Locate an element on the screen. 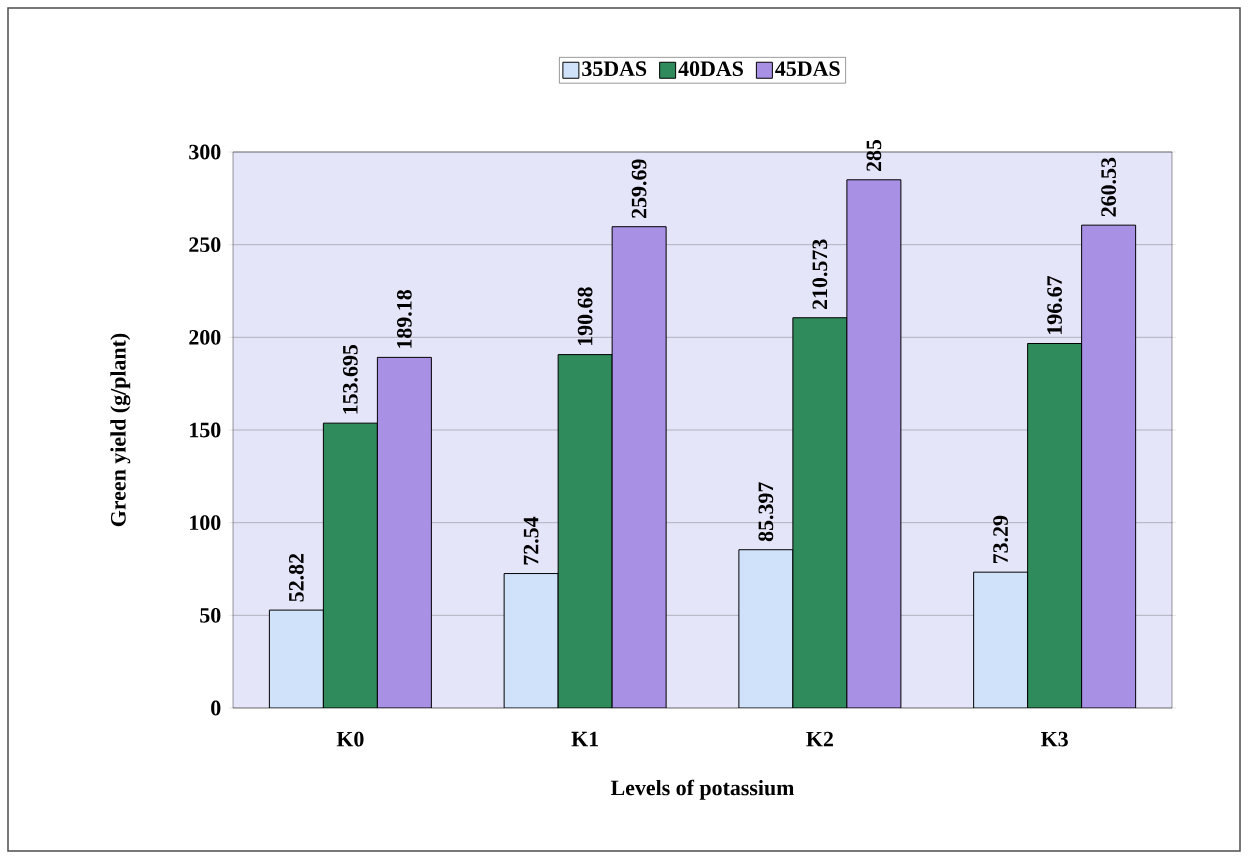 Image resolution: width=1248 pixels, height=859 pixels. legend-label: 45DAS is located at coordinates (807, 69).